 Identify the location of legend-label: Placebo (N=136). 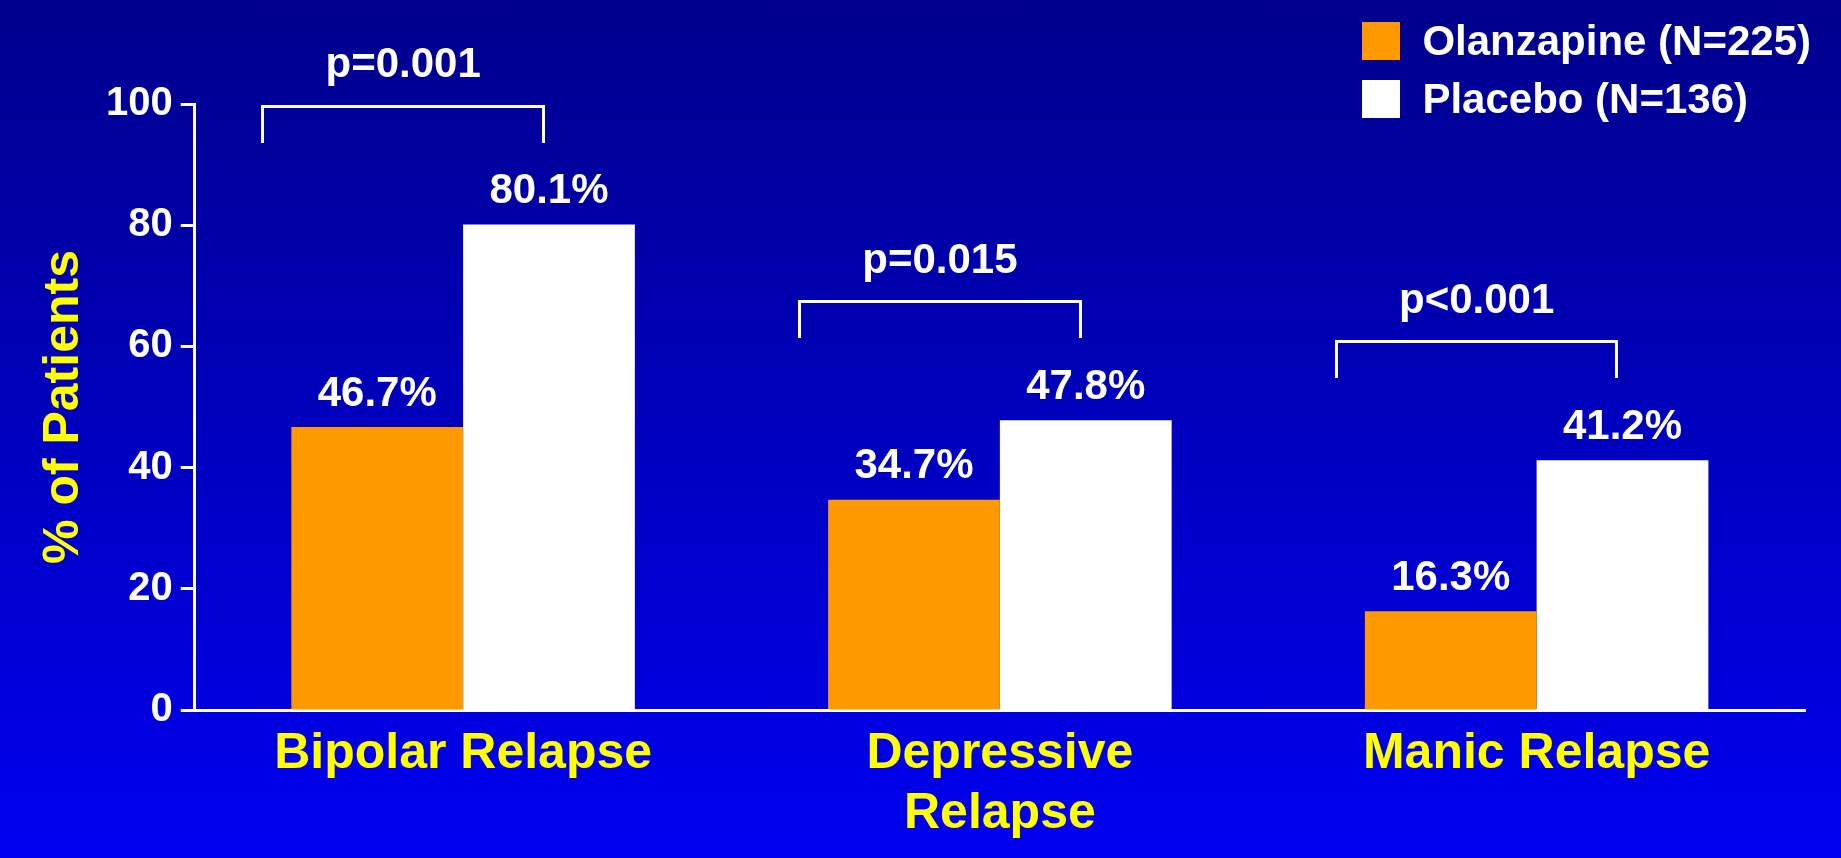
(1585, 99).